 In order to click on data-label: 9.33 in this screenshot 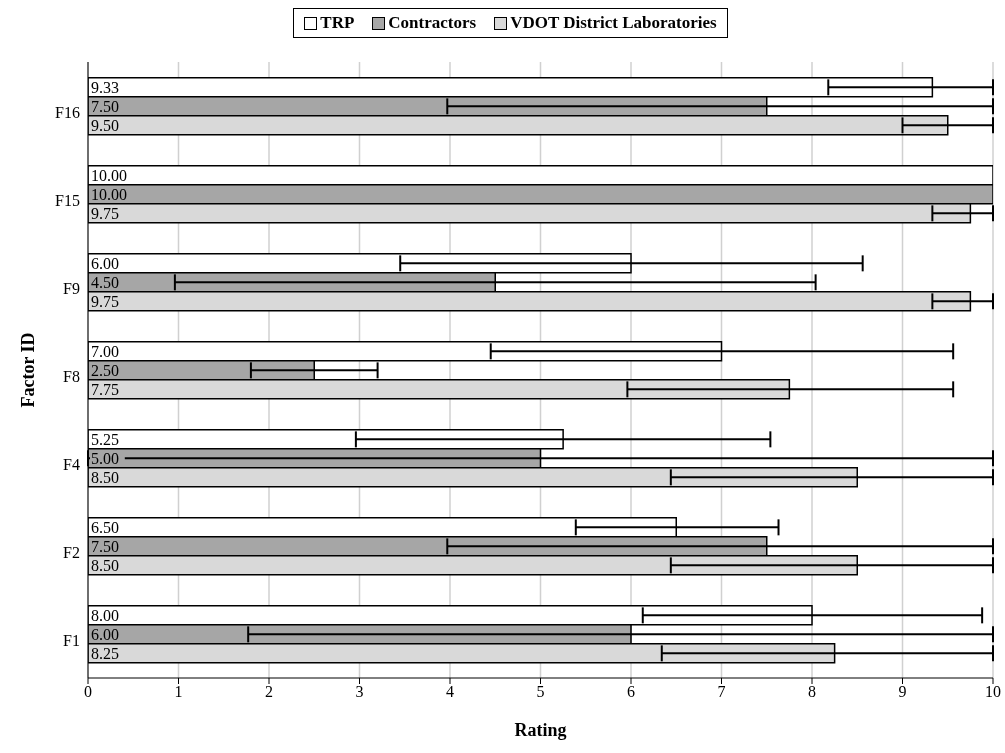, I will do `click(105, 88)`.